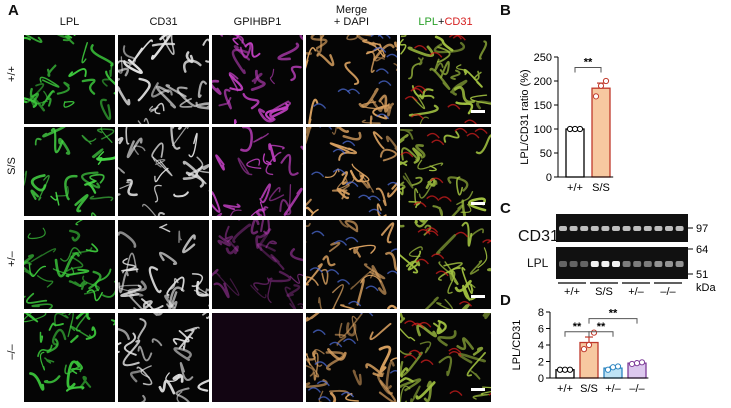 The height and width of the screenshot is (408, 731). Describe the element at coordinates (636, 290) in the screenshot. I see `lane-label: +/–` at that location.